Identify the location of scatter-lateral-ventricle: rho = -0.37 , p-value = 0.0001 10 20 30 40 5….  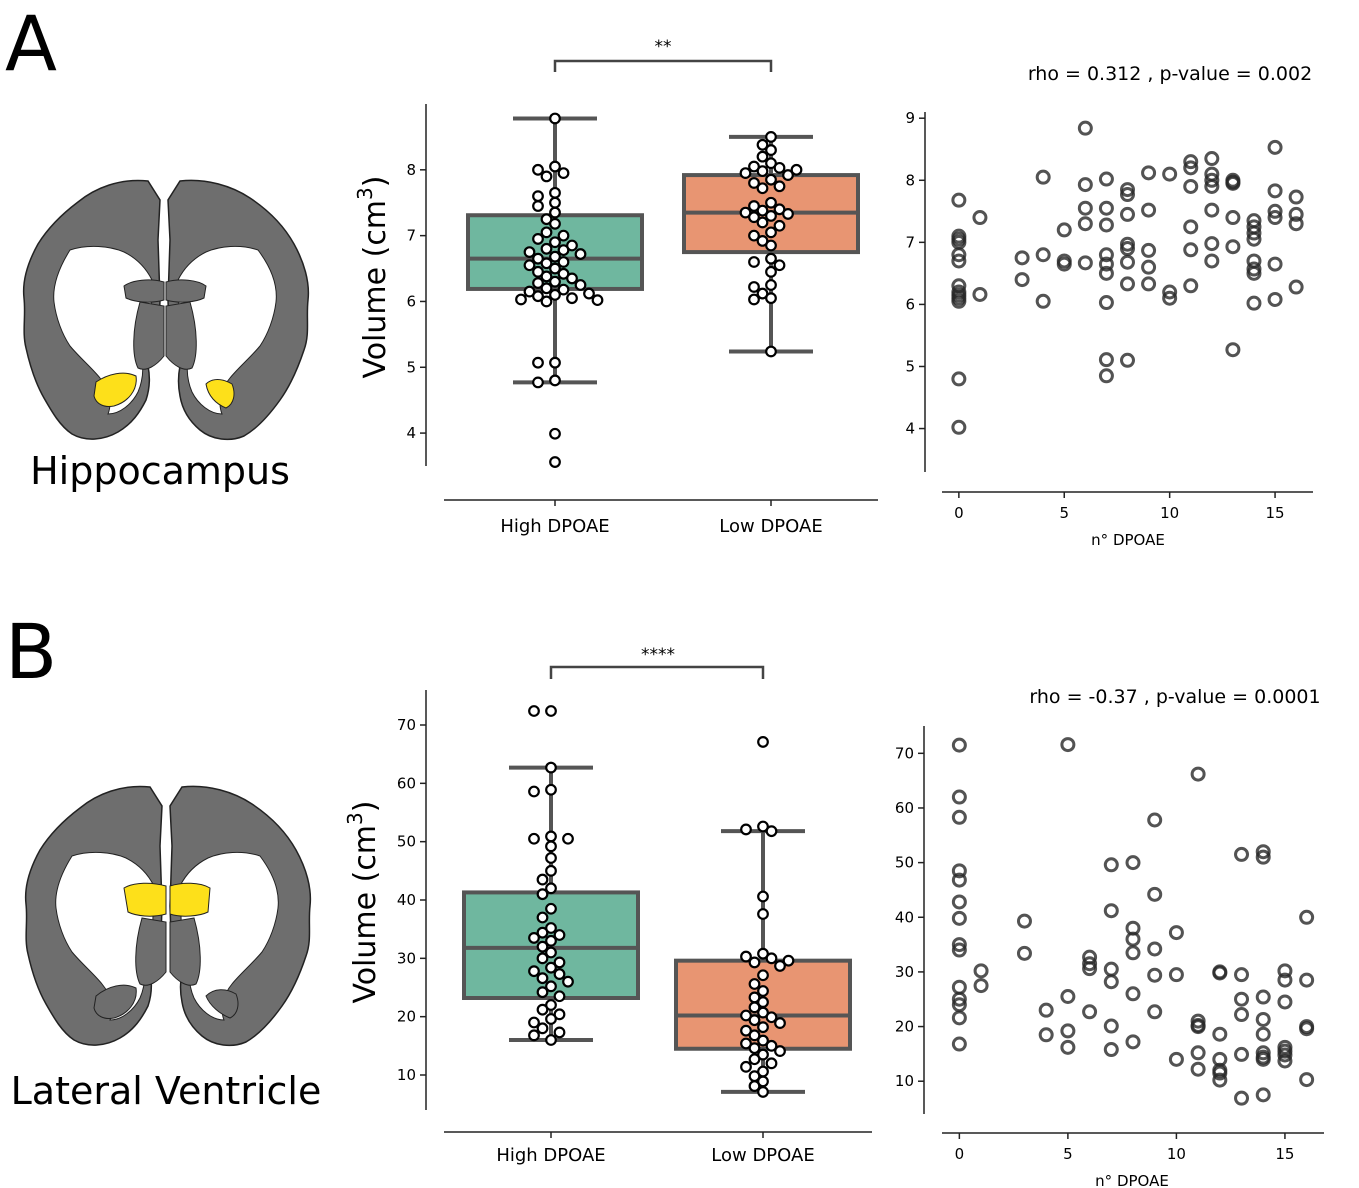
(1109, 937).